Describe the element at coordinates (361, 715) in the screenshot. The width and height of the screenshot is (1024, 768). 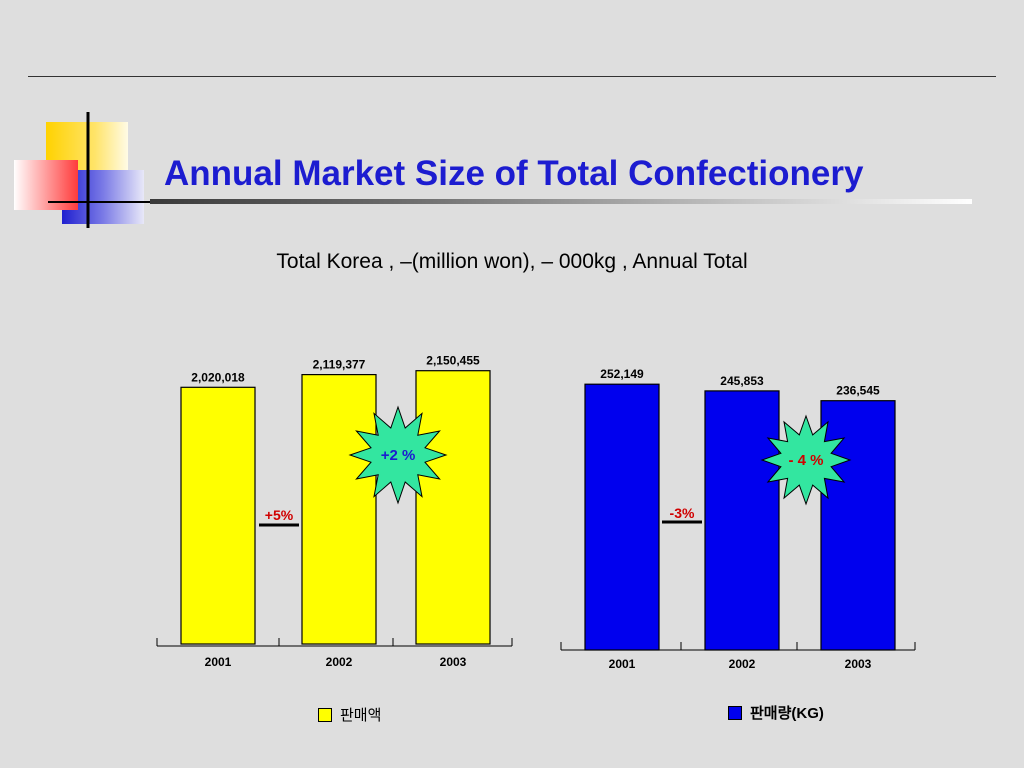
I see `legend-label: 판매액` at that location.